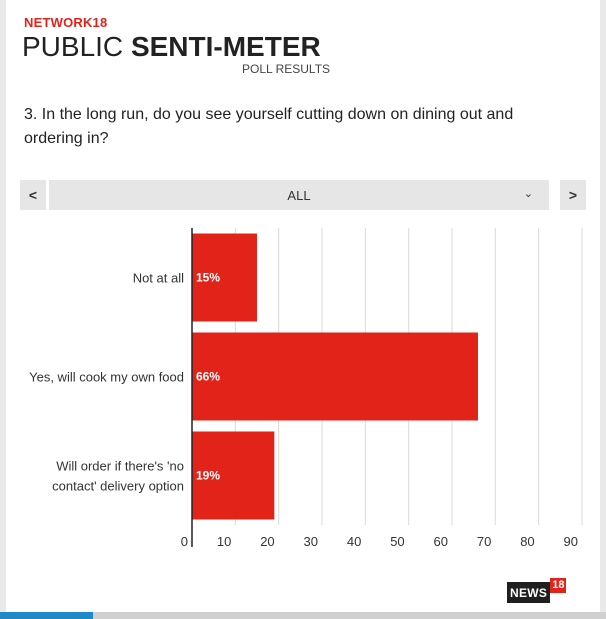 The width and height of the screenshot is (606, 619). I want to click on x-tick-label: 40, so click(354, 541).